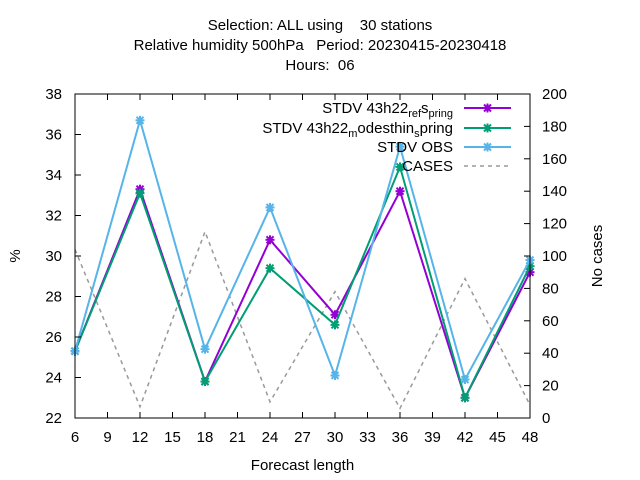 This screenshot has width=640, height=480. Describe the element at coordinates (546, 418) in the screenshot. I see `y2-tick-label: 0` at that location.